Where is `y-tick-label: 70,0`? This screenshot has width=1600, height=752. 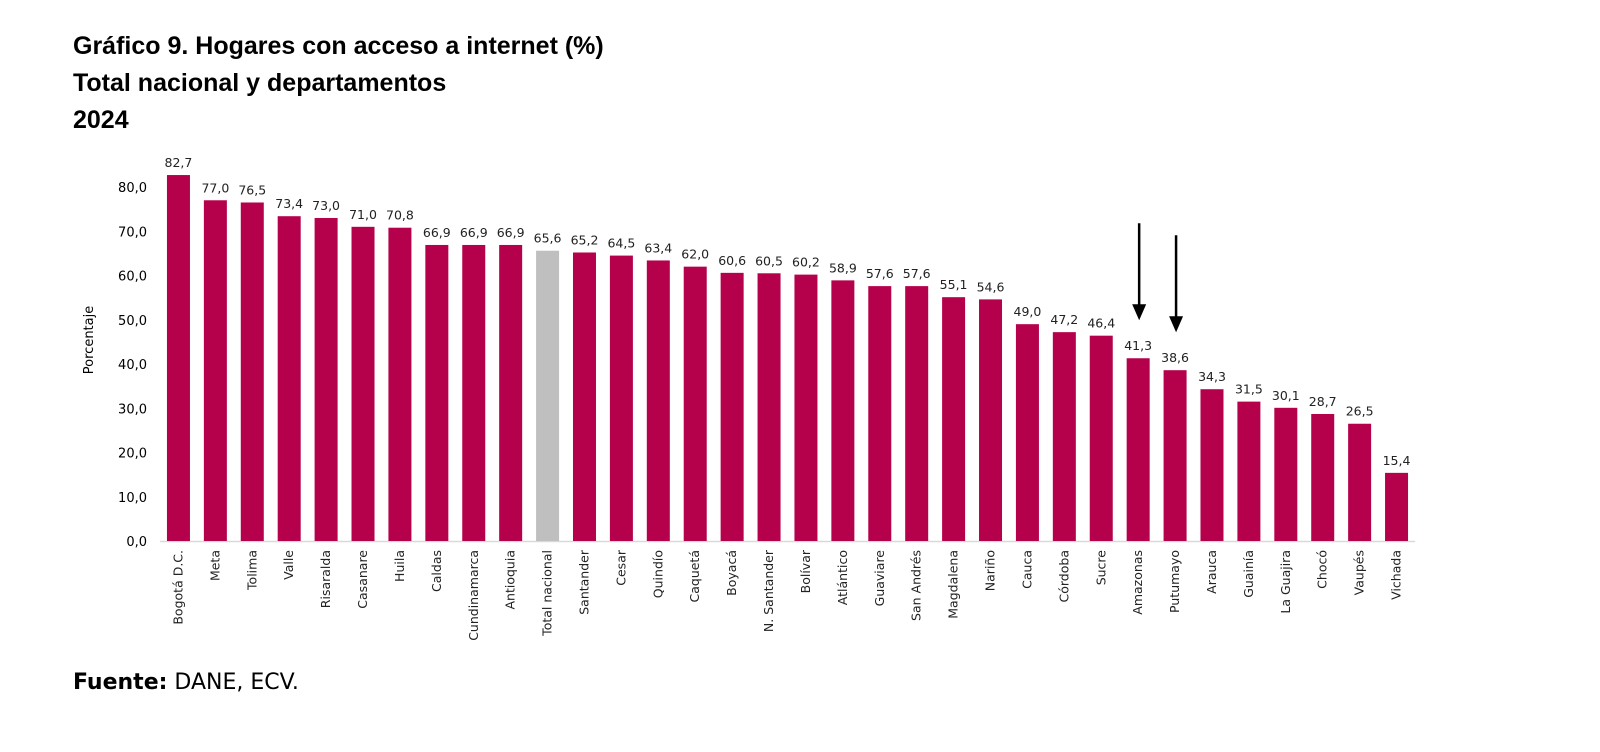
y-tick-label: 70,0 is located at coordinates (132, 232).